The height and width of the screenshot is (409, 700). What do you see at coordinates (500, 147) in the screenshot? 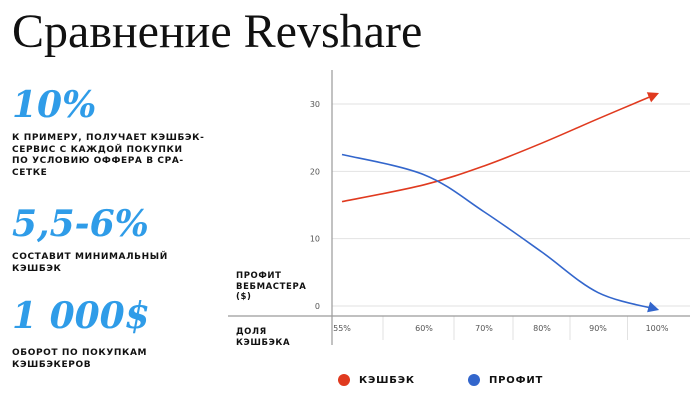
I see `series-line-cashback` at bounding box center [500, 147].